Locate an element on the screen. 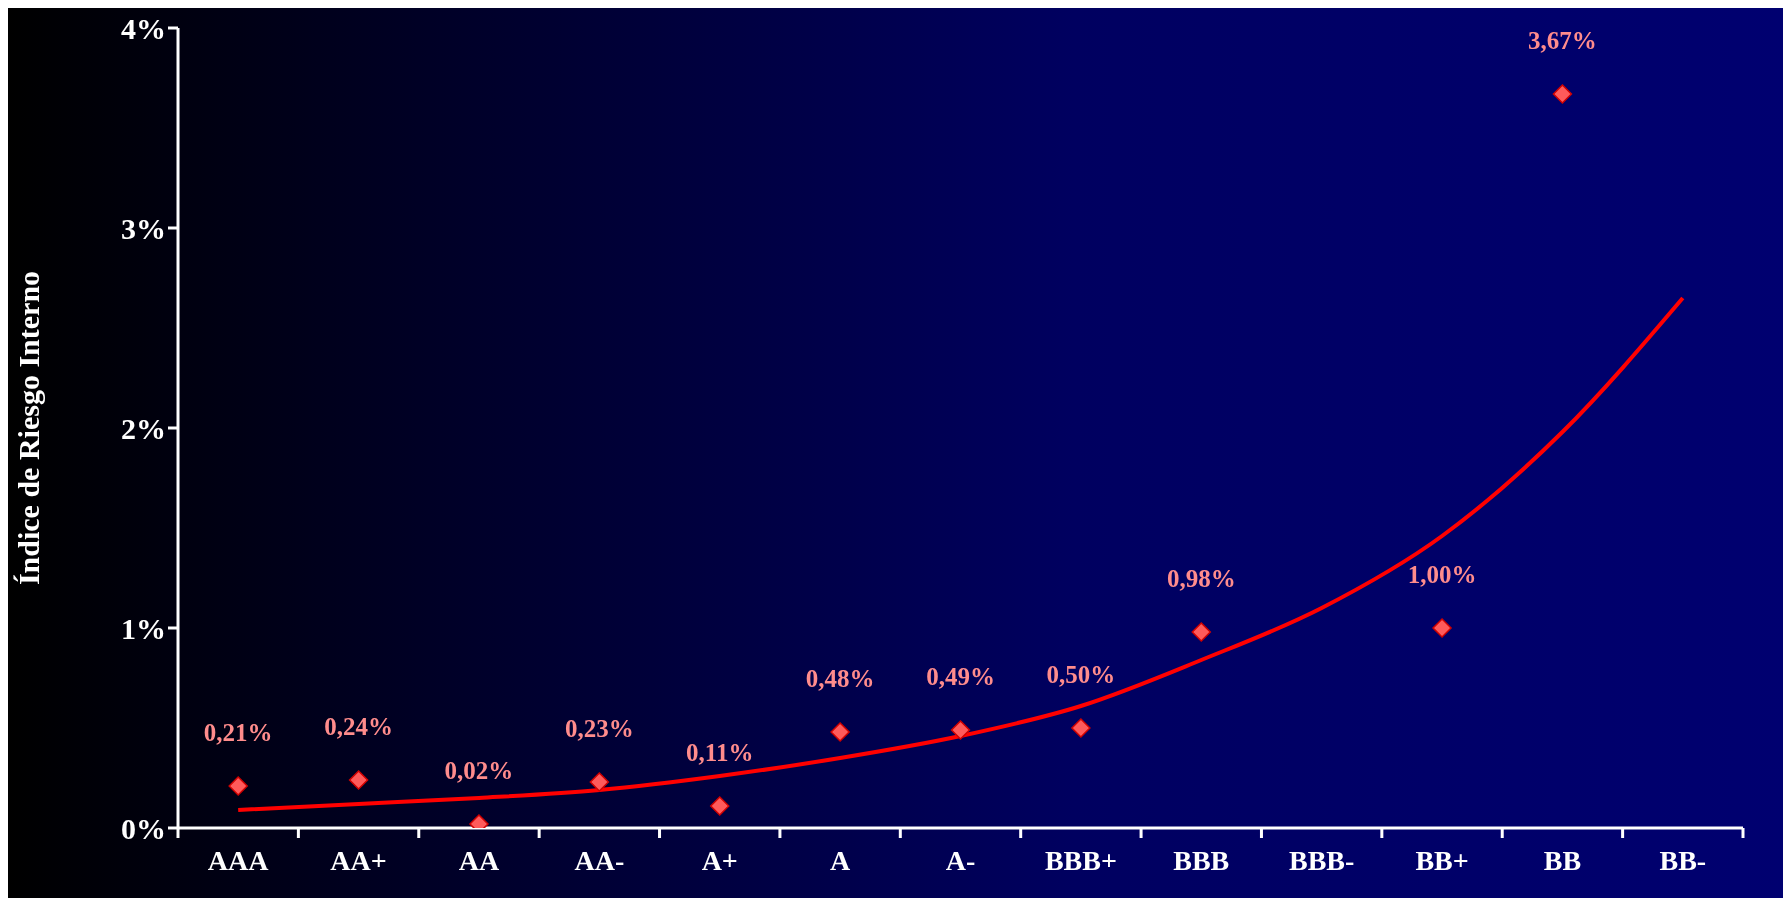  x-tick-label: AAA is located at coordinates (238, 860).